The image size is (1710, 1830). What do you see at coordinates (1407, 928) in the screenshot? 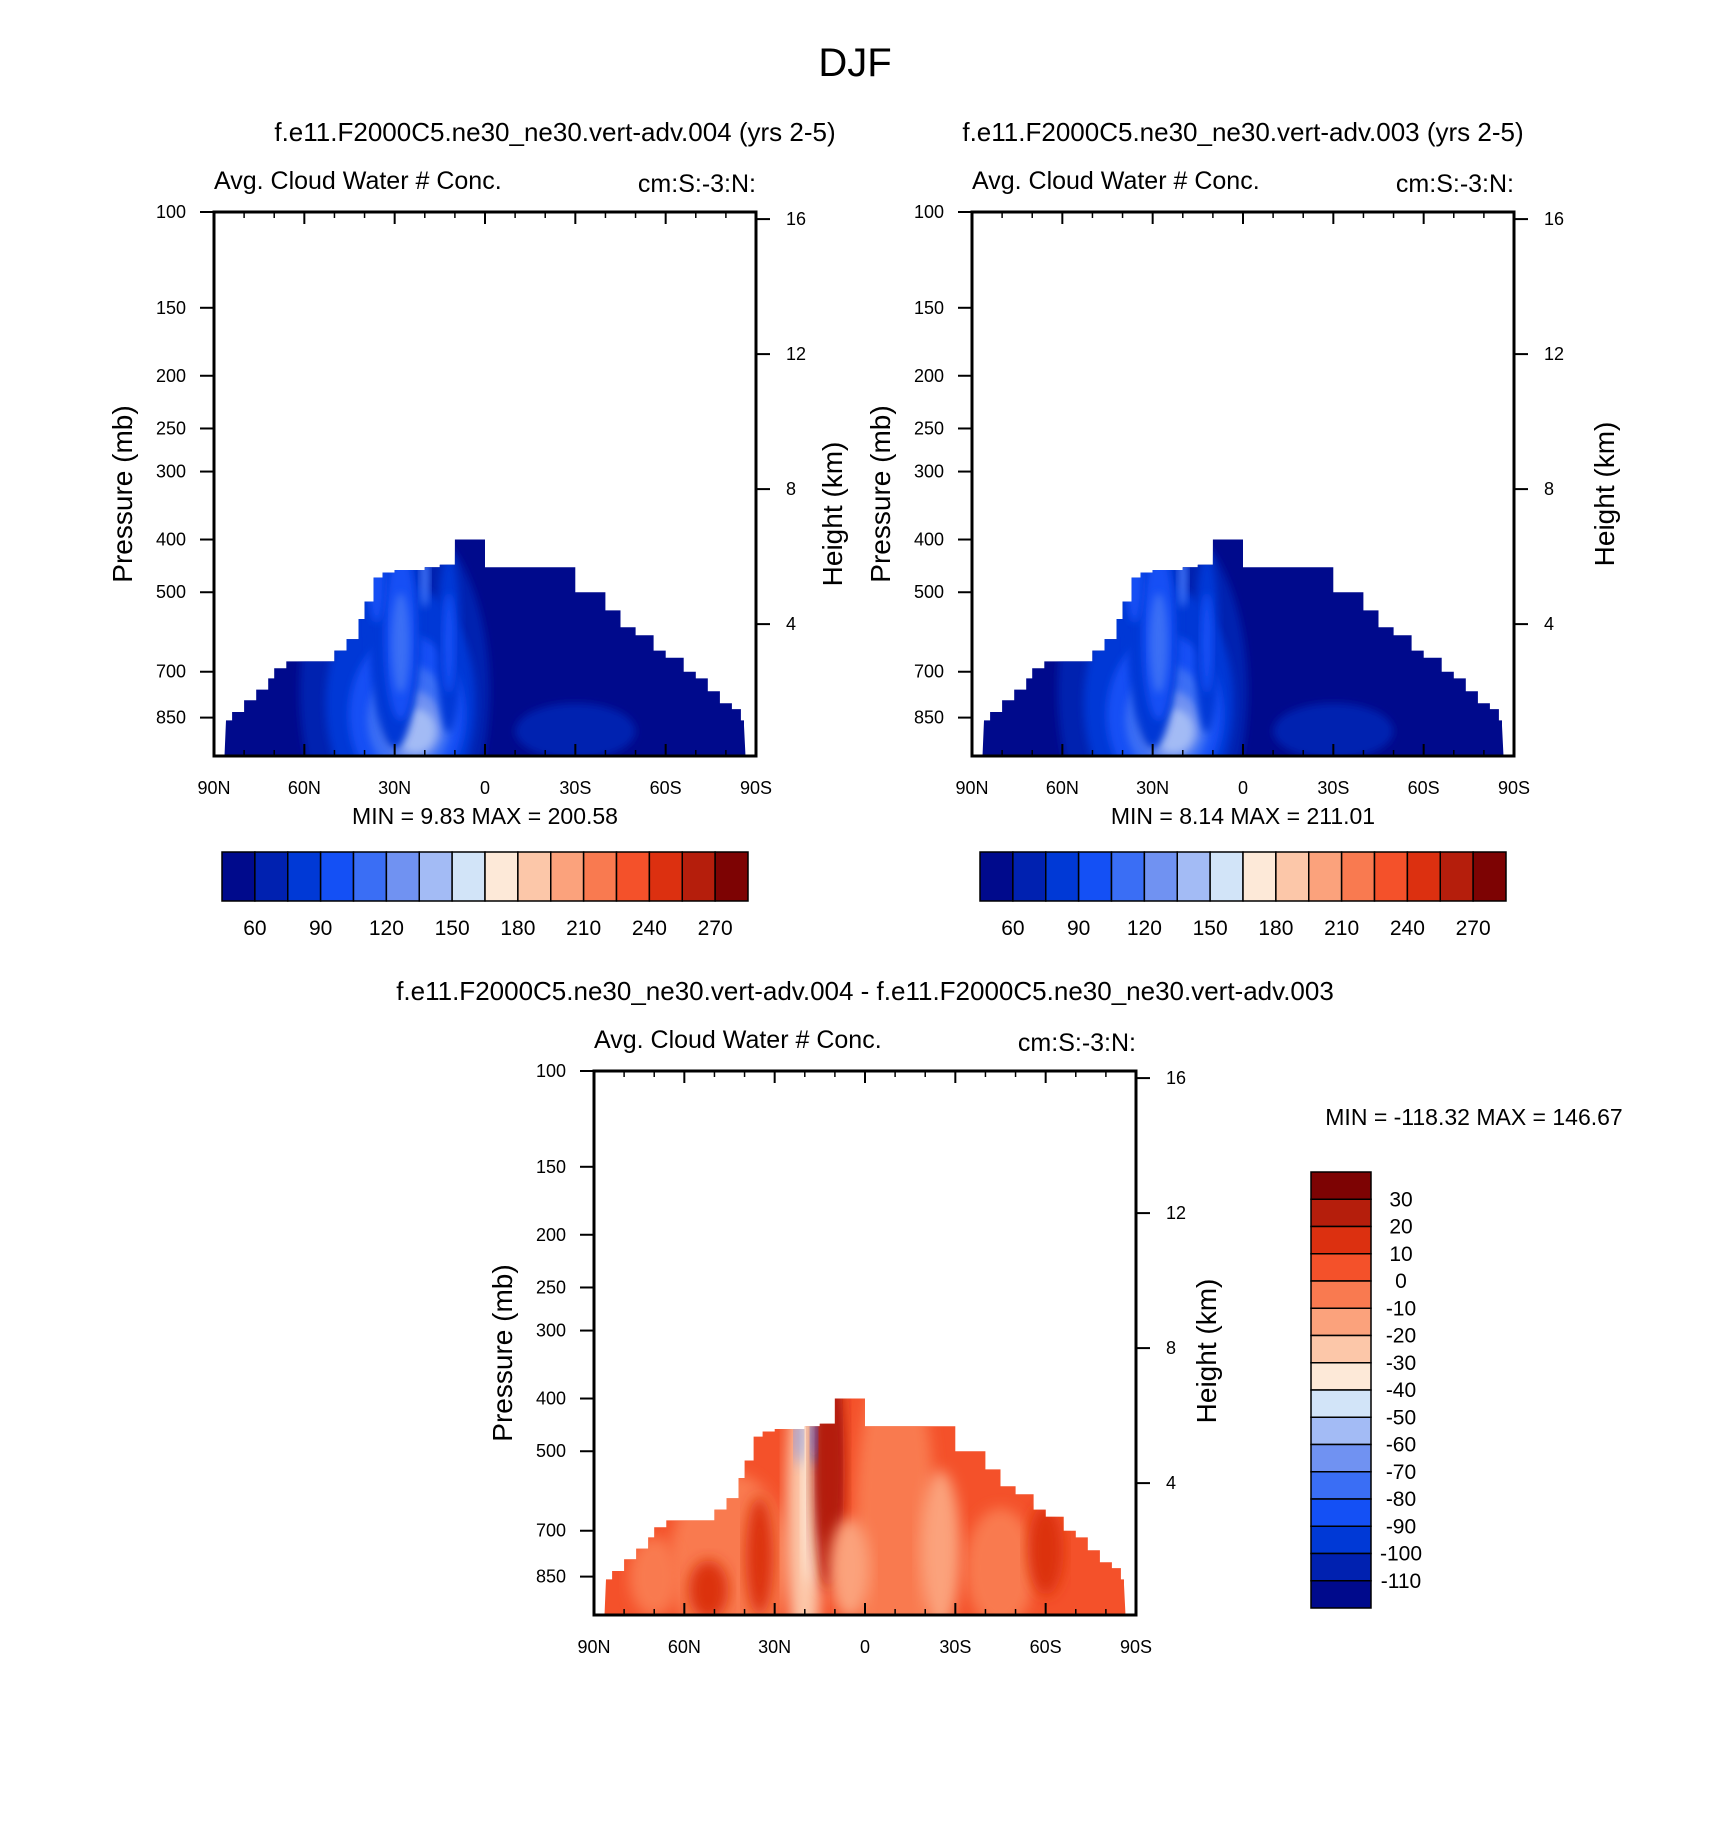
I see `colorbar-label: 240` at bounding box center [1407, 928].